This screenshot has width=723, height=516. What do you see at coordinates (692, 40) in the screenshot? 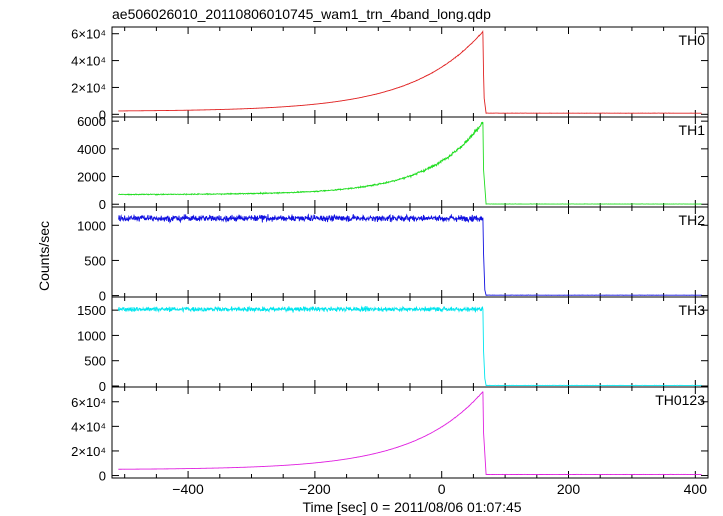
I see `panel-label: TH0` at bounding box center [692, 40].